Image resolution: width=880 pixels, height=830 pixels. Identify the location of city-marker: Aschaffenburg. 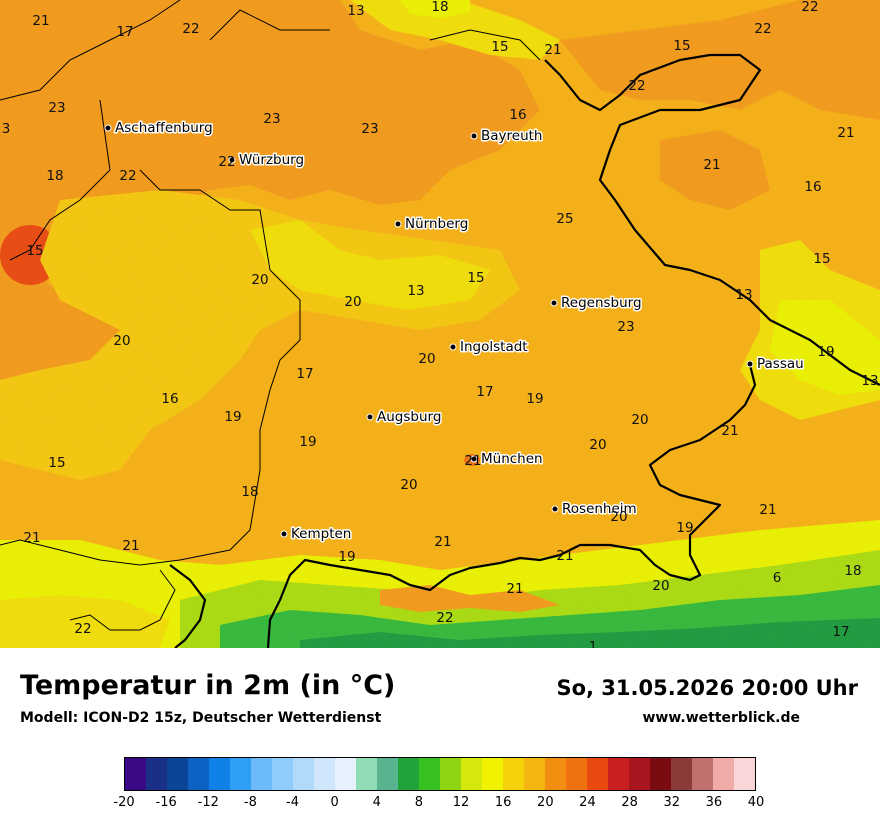
(159, 128).